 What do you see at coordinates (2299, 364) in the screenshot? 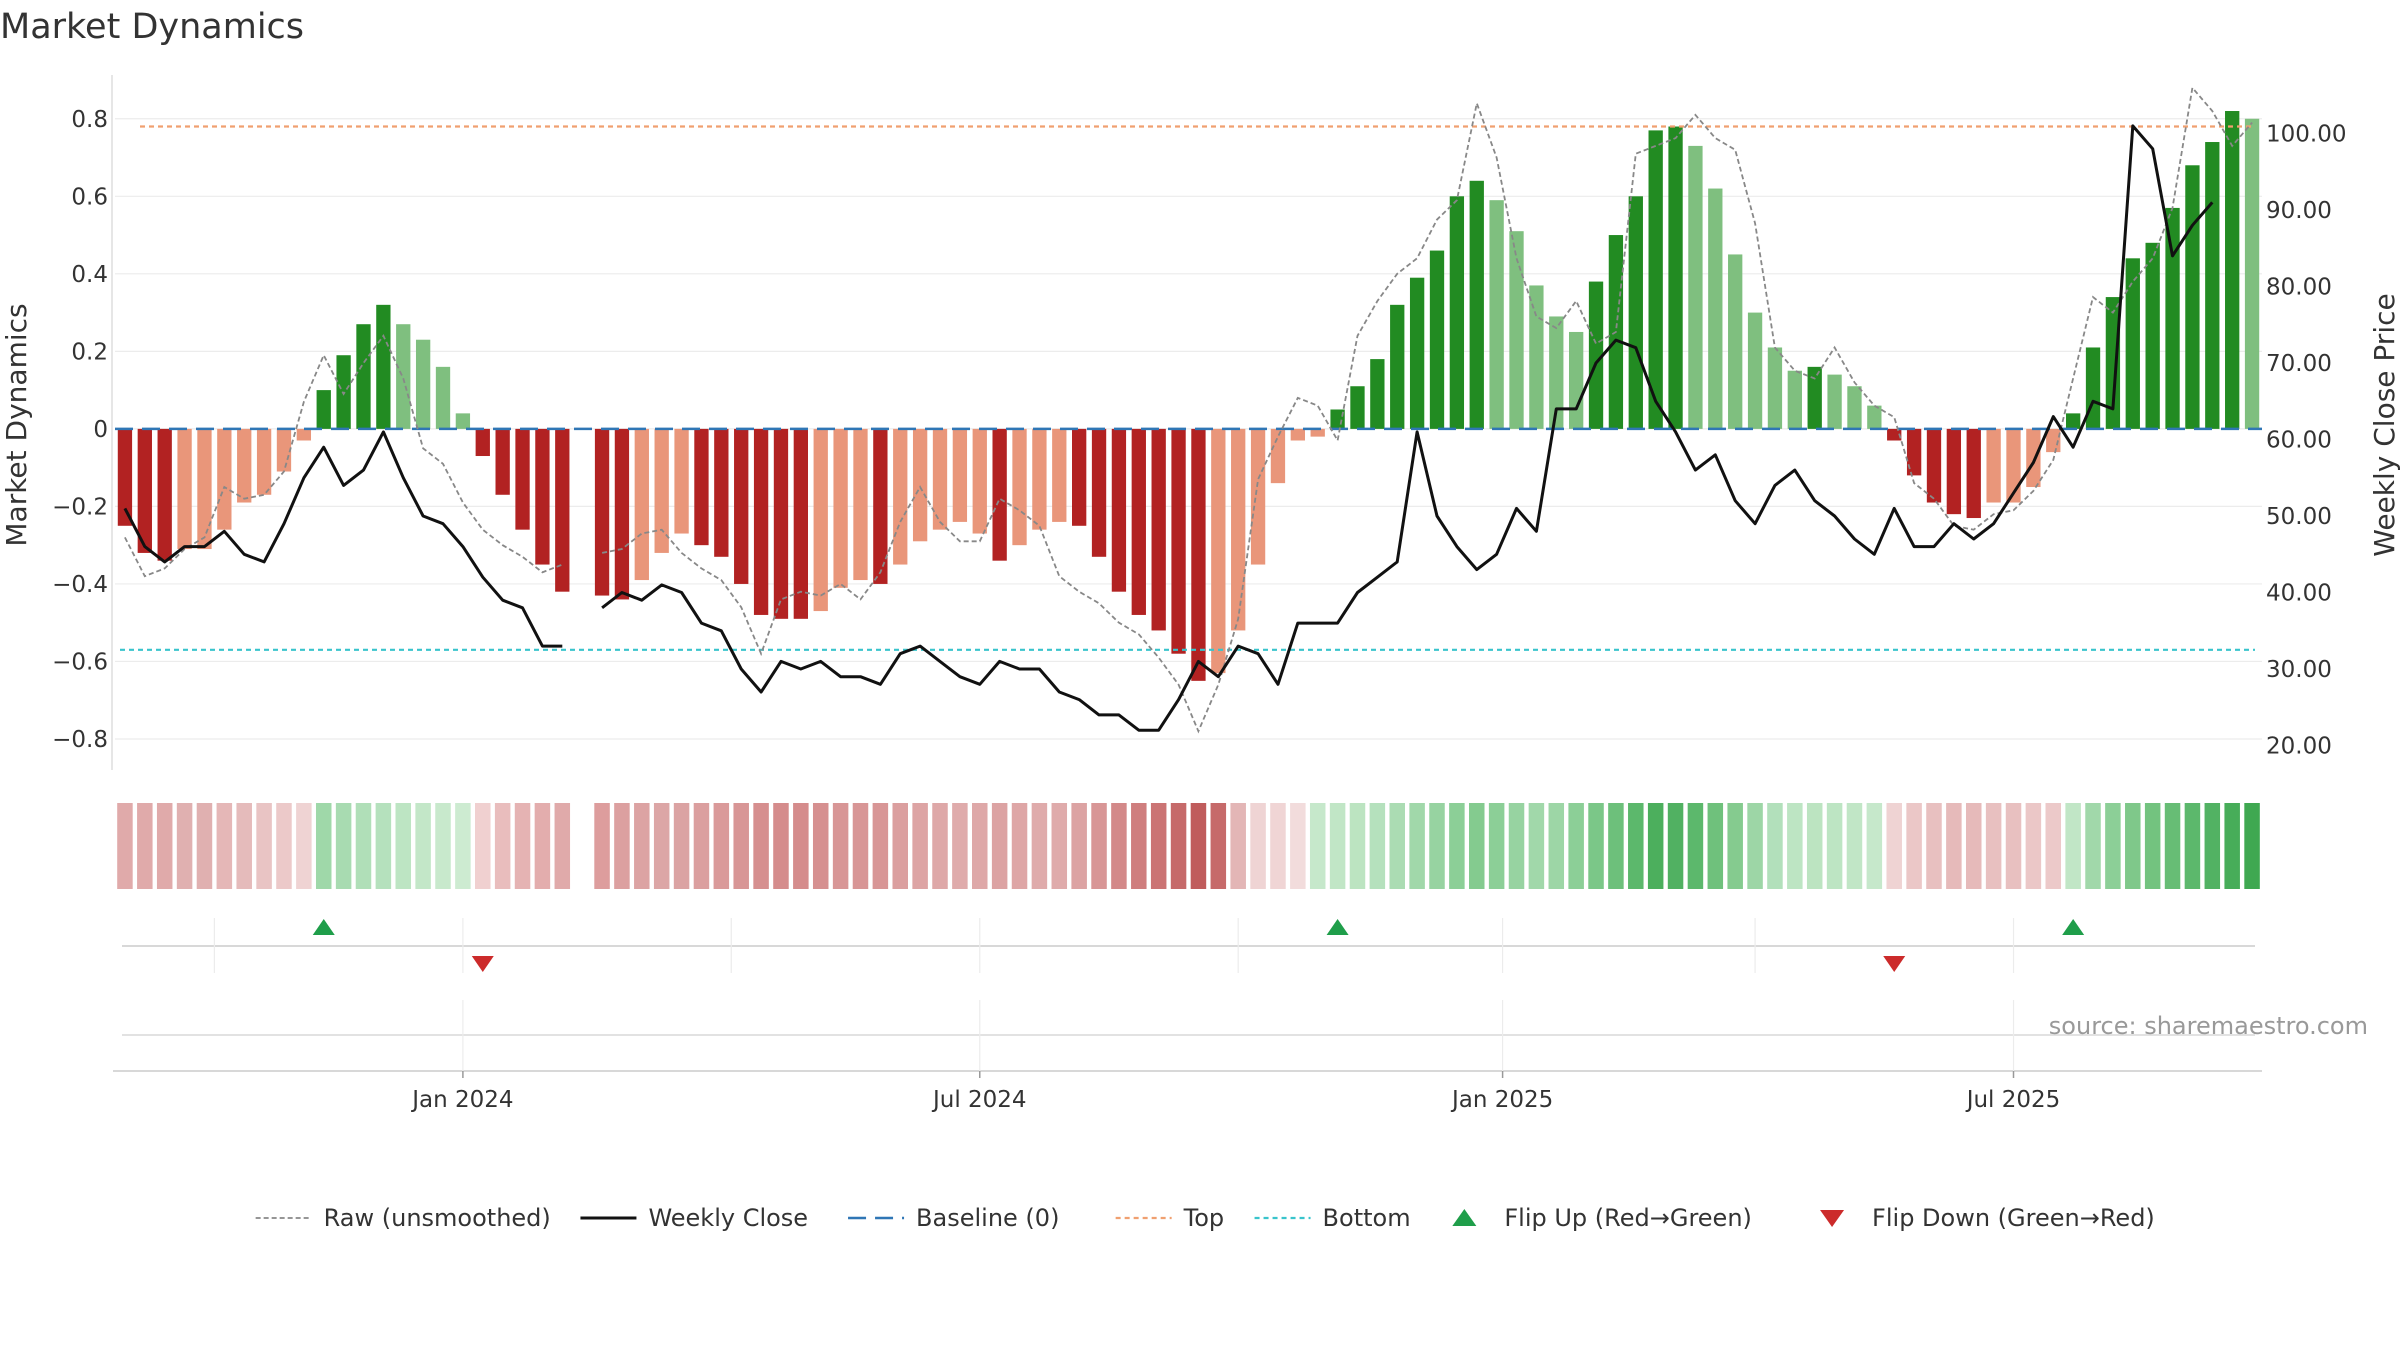
I see `right-tick-label: 70.00` at bounding box center [2299, 364].